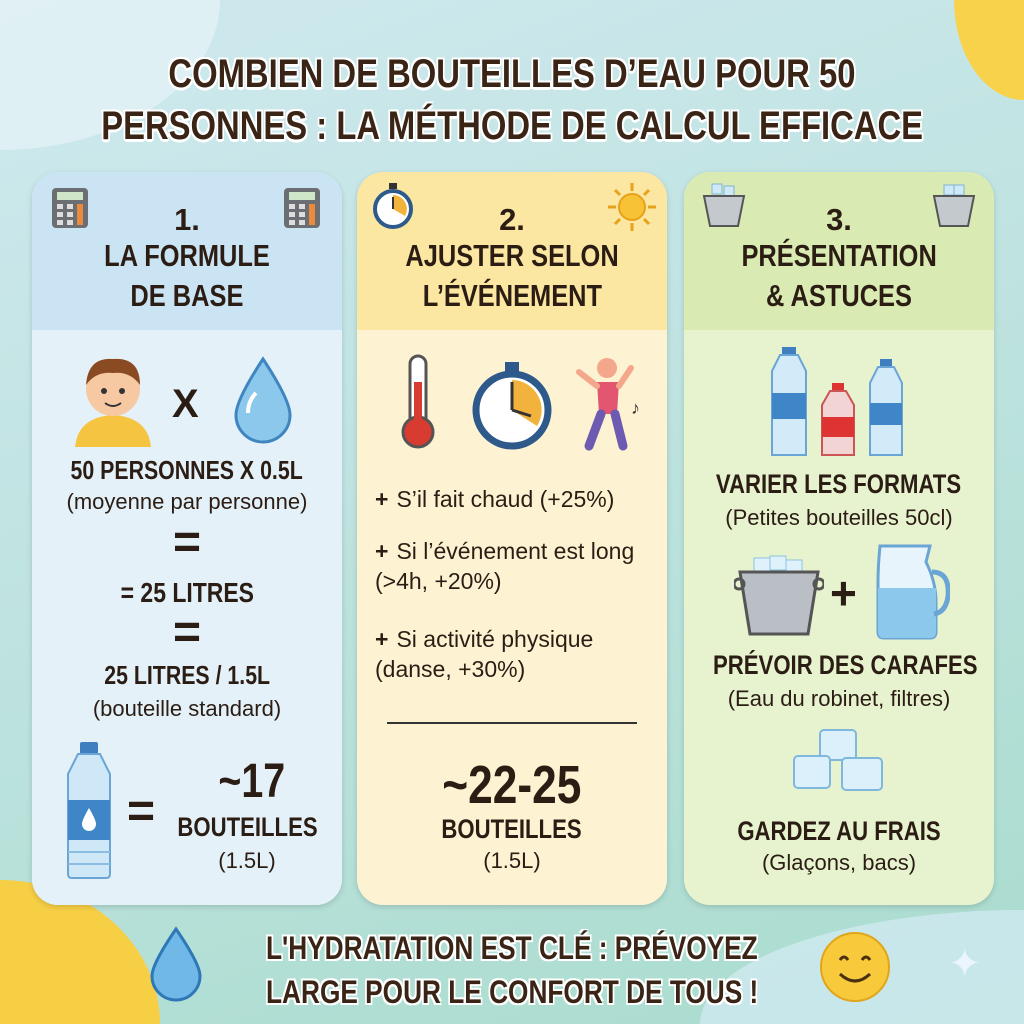 The width and height of the screenshot is (1024, 1024). I want to click on bottles-icon, so click(837, 401).